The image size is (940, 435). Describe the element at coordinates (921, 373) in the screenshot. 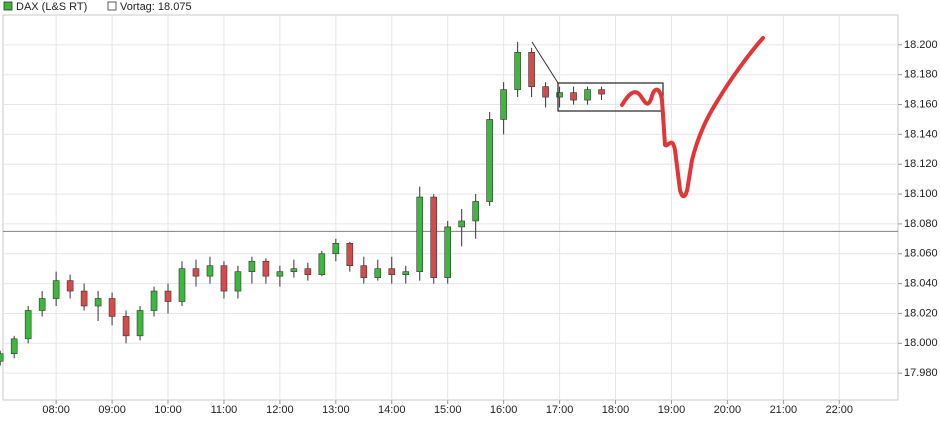

I see `y-tick-label: 17.980` at that location.